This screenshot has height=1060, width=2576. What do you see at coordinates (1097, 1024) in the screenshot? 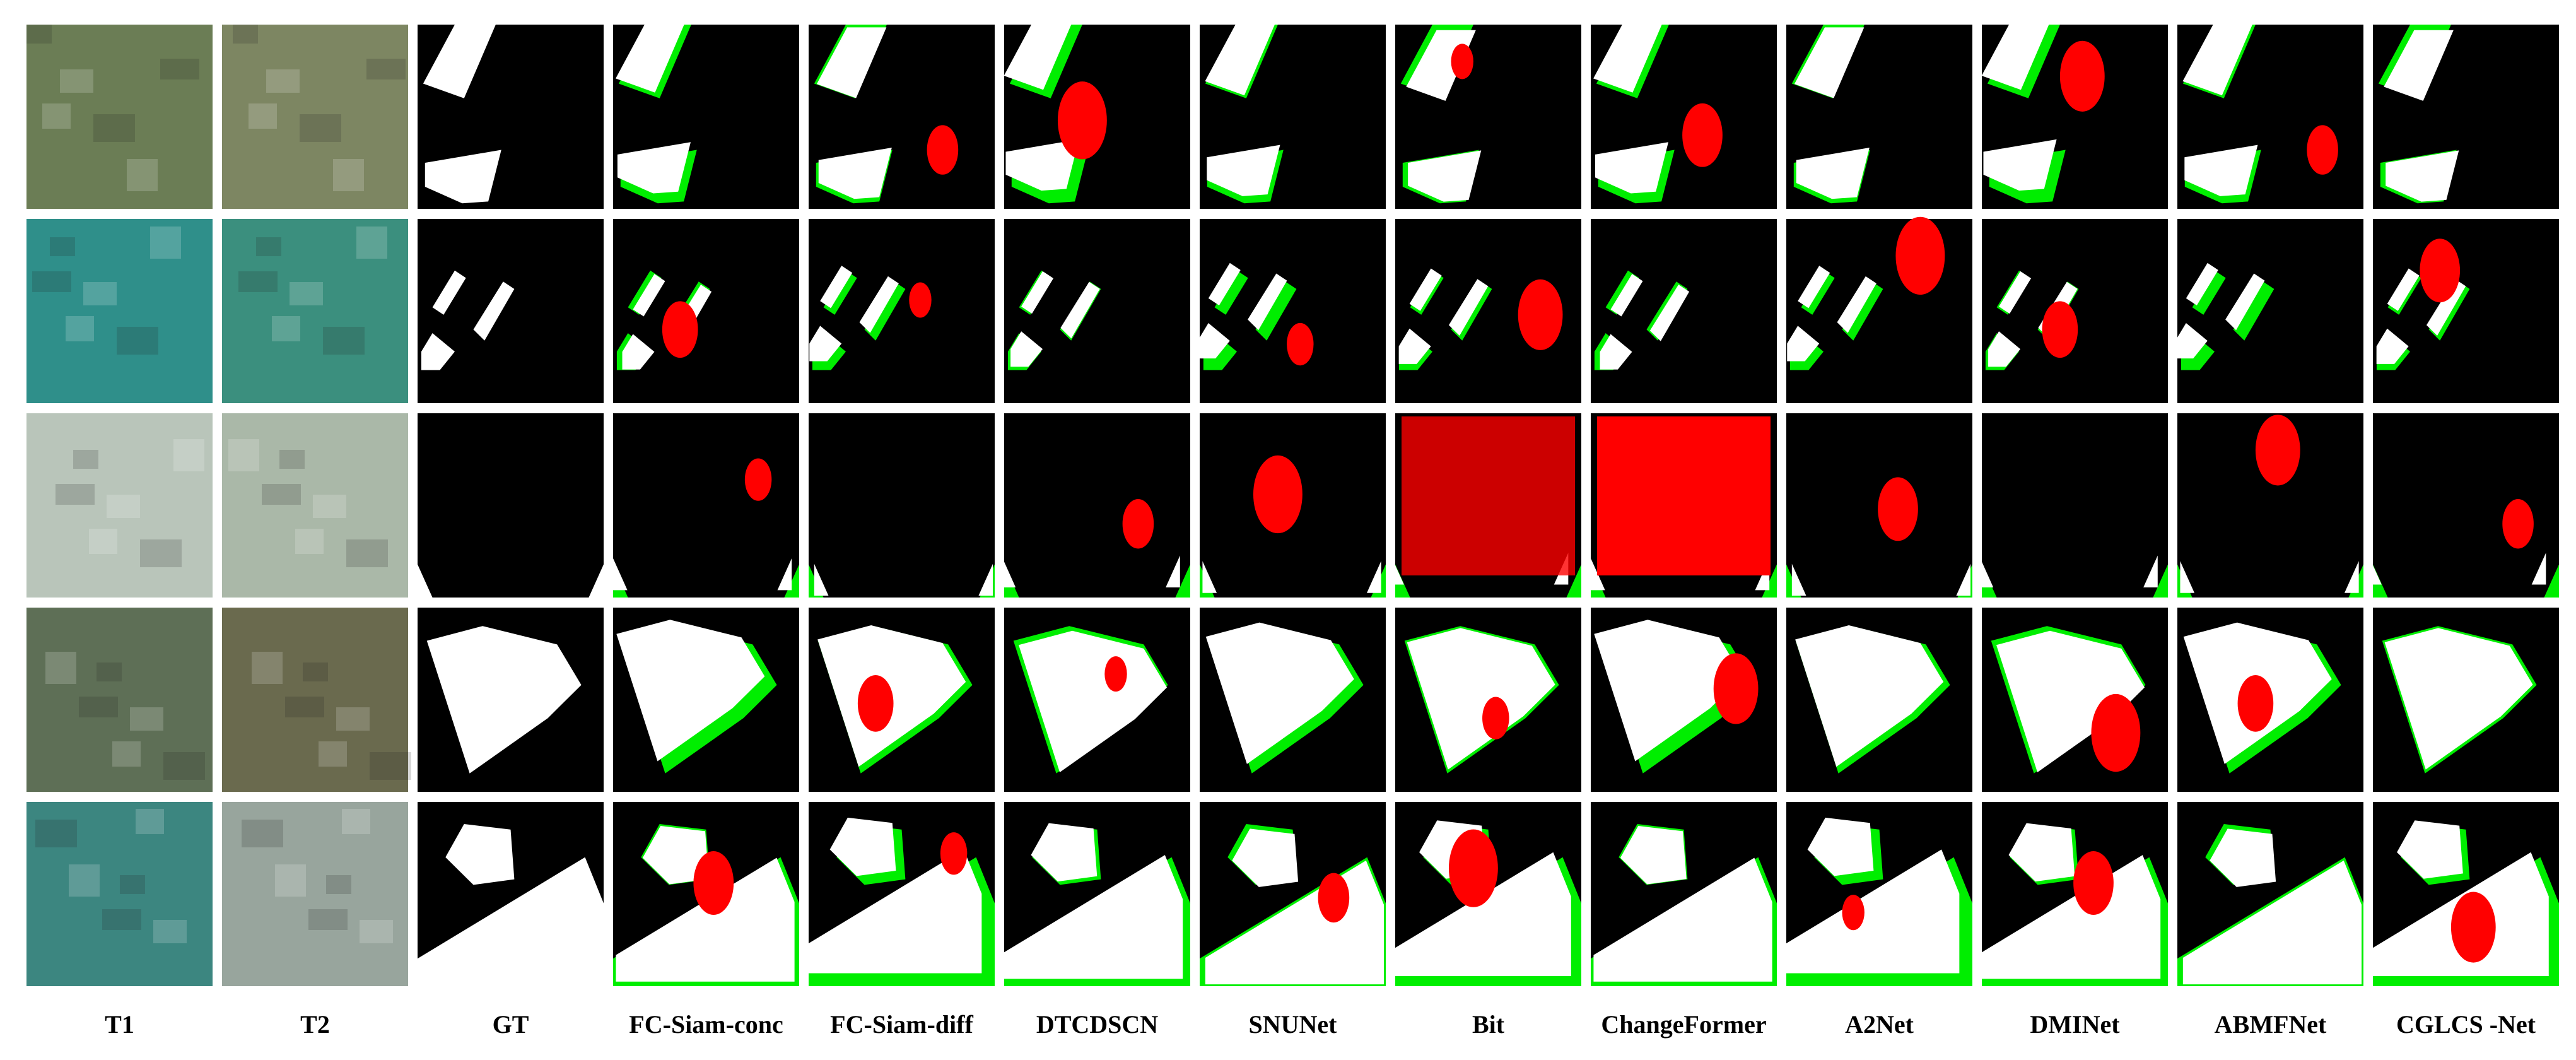
I see `column-label: DTCDSCN` at bounding box center [1097, 1024].